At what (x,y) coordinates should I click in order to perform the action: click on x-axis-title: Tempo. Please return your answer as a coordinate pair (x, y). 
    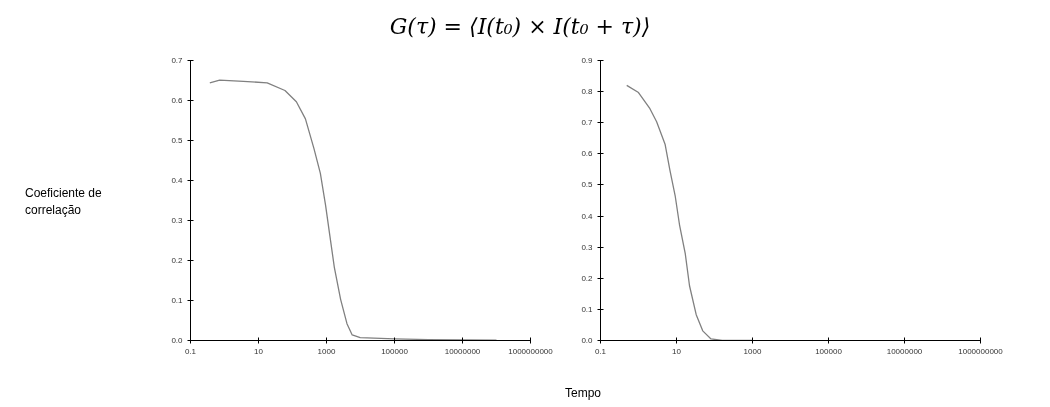
    Looking at the image, I should click on (583, 393).